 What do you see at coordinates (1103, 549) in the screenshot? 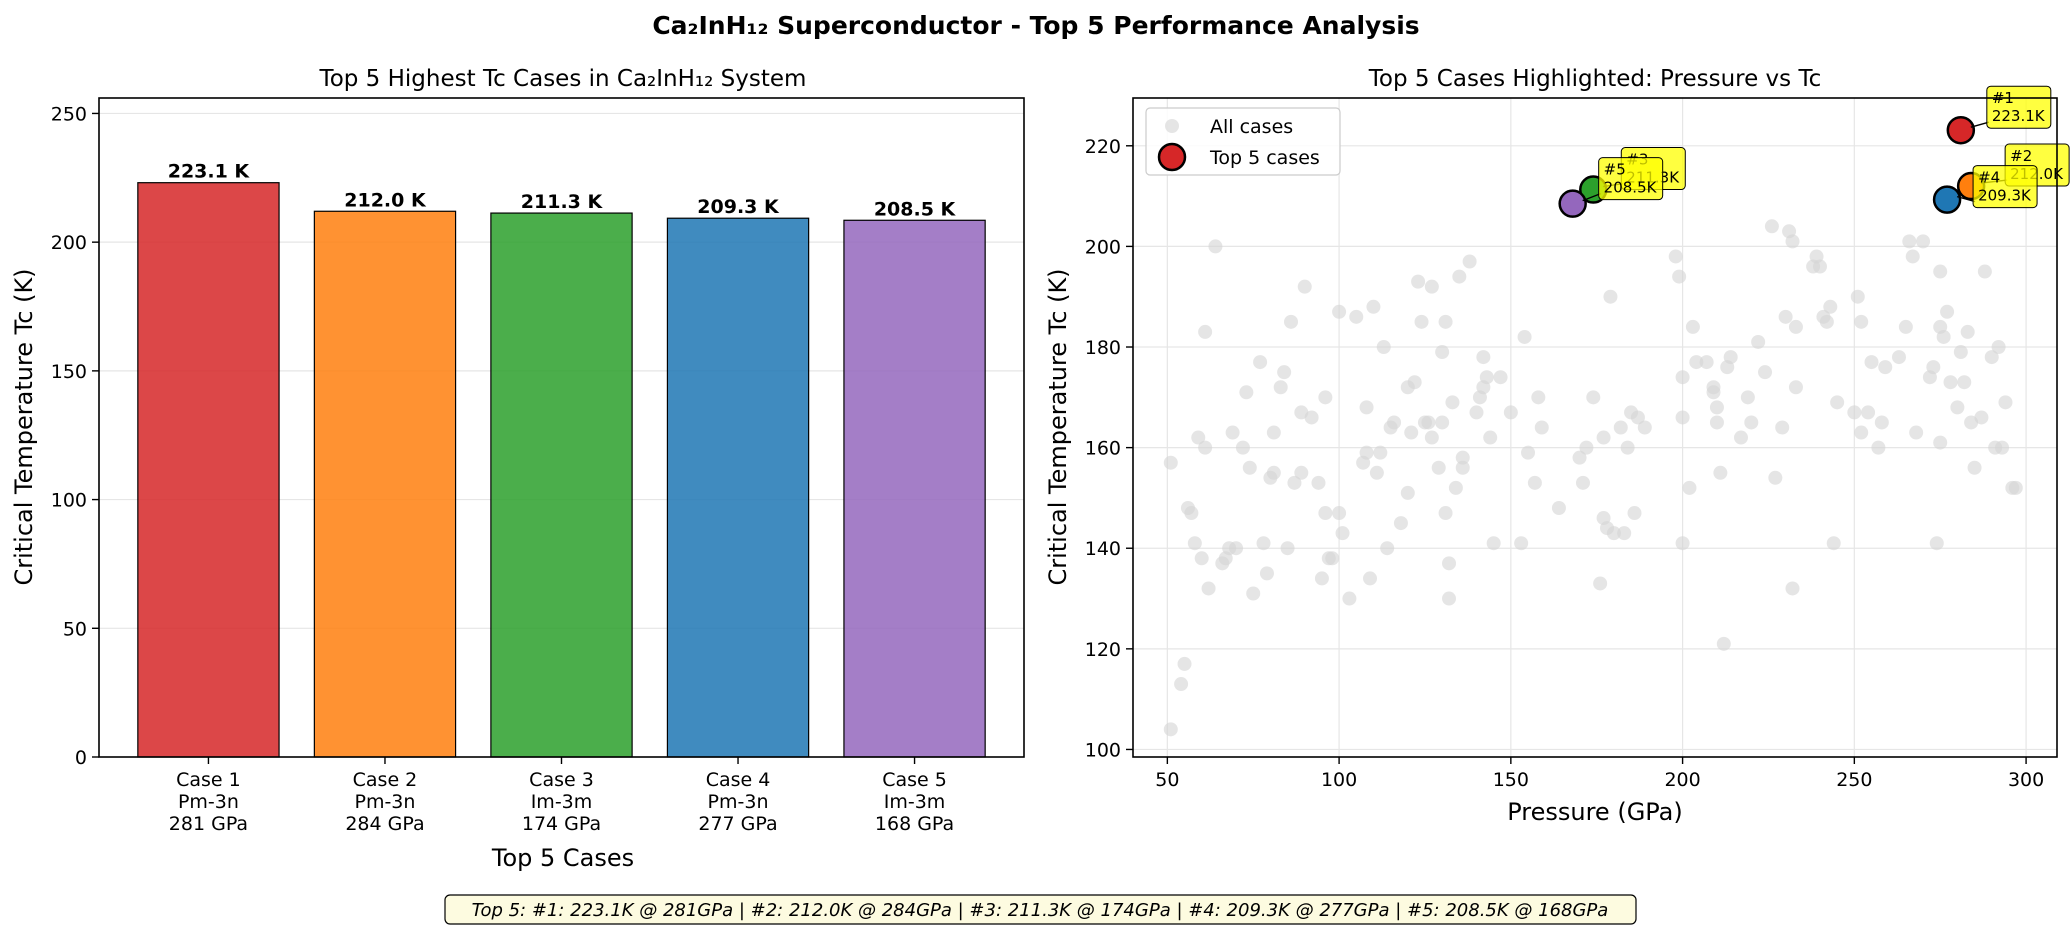
I see `scatter-y-tick-label: 140` at bounding box center [1103, 549].